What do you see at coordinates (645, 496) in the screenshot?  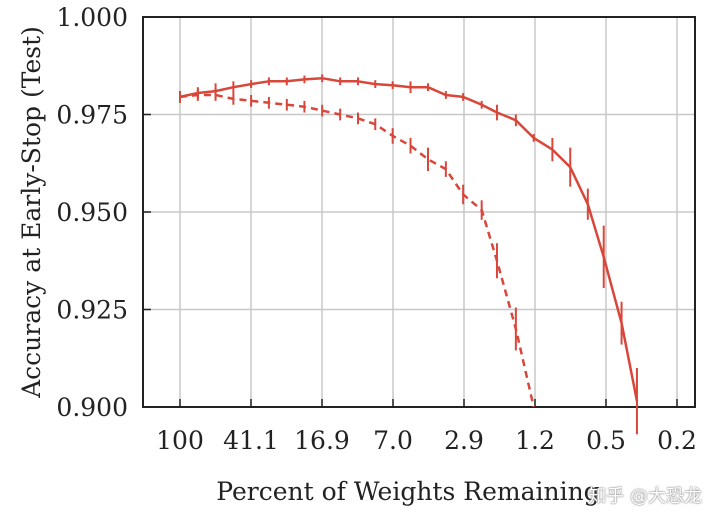 I see `watermark: 知乎 @大恐龙` at bounding box center [645, 496].